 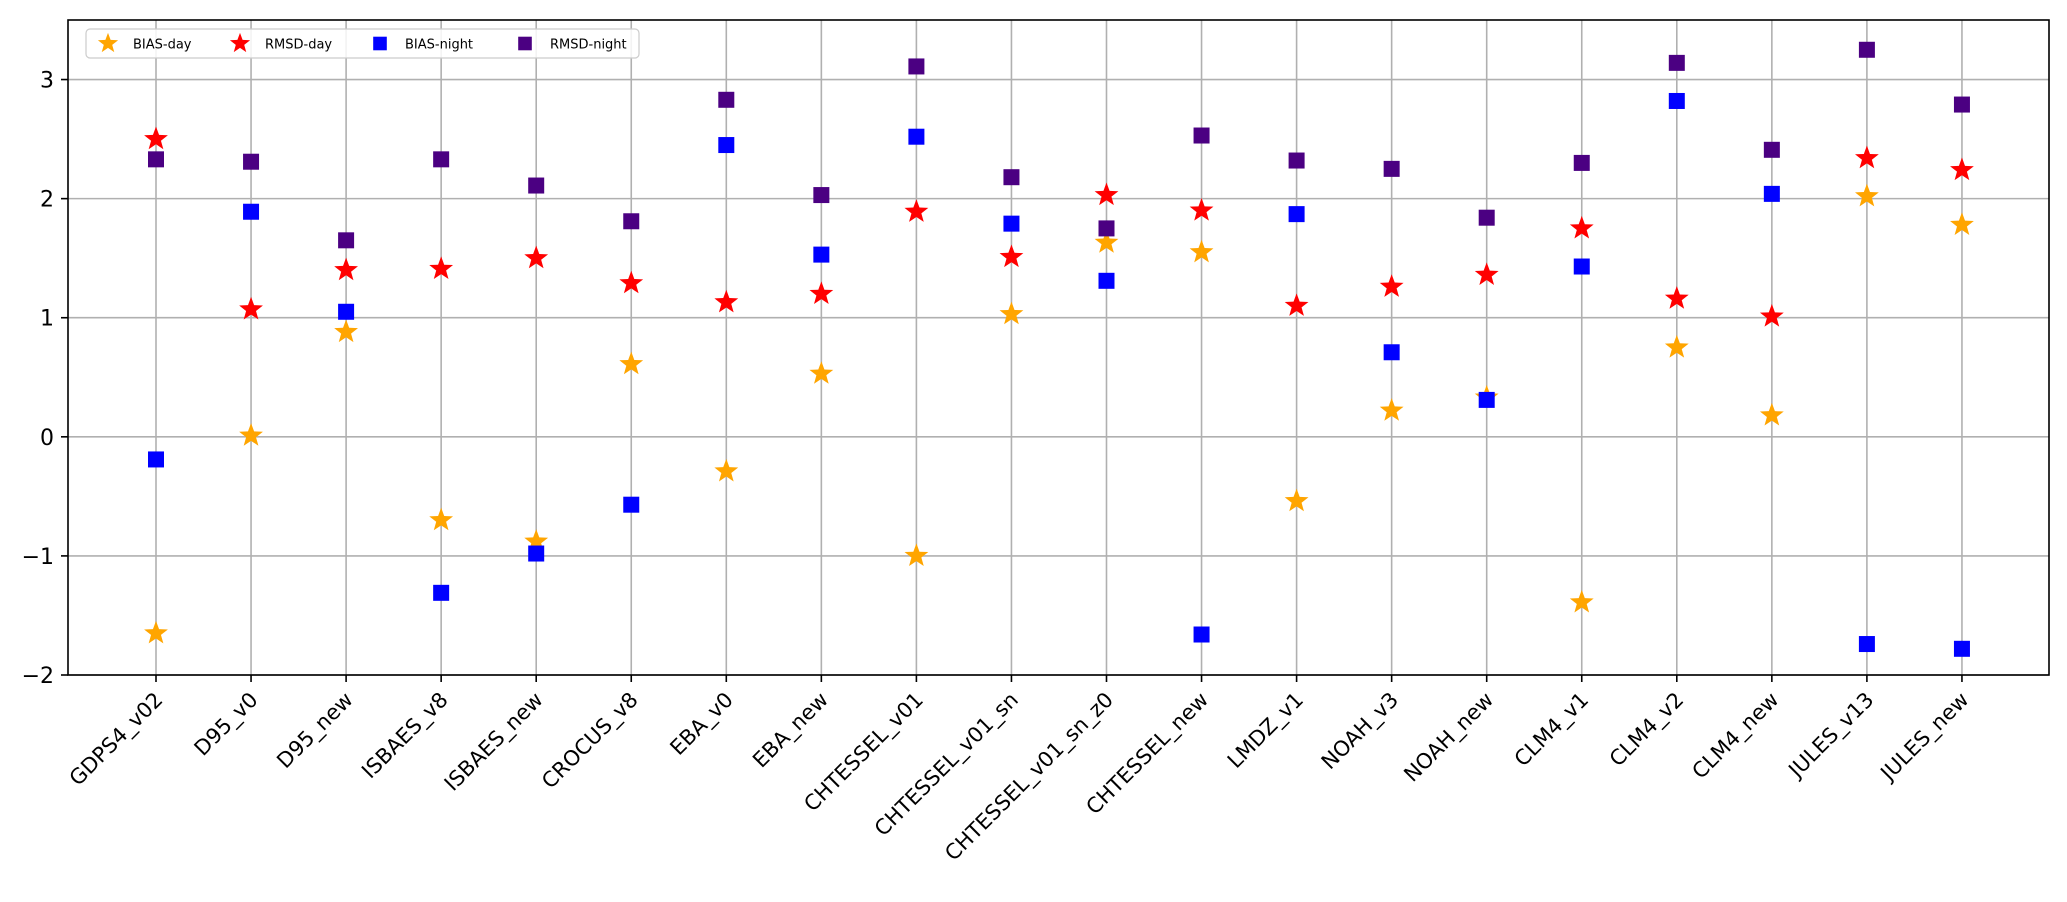 What do you see at coordinates (588, 45) in the screenshot?
I see `legend-label: RMSD-night` at bounding box center [588, 45].